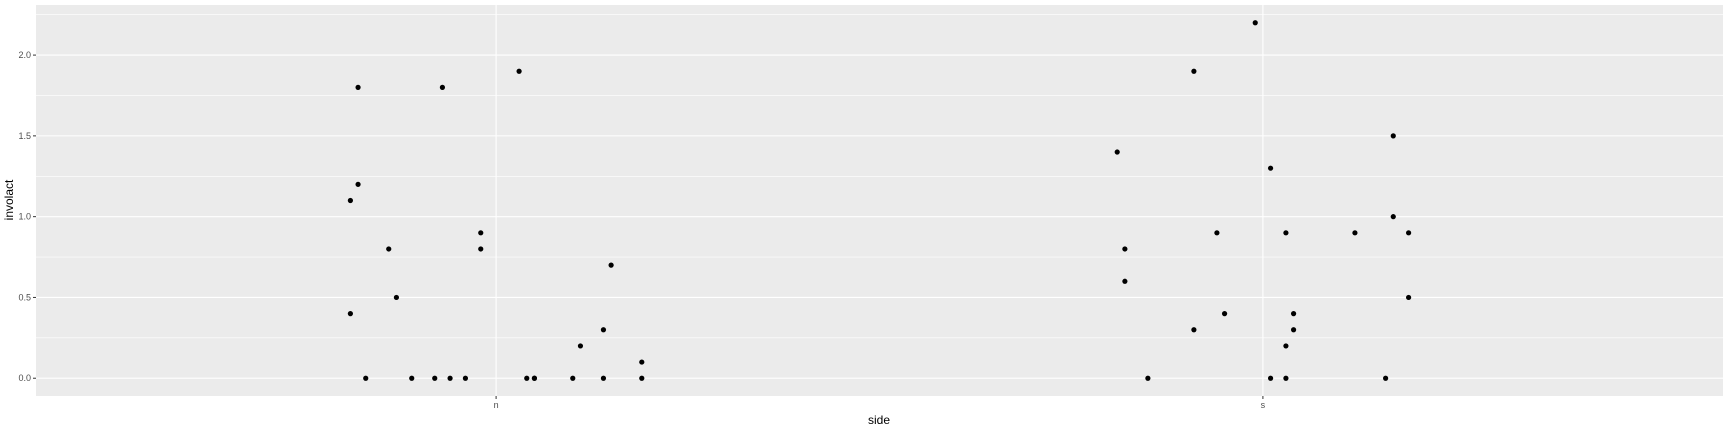  I want to click on y-axis: 0.0 0.5 1.0 1.5 2.0, so click(27, 216).